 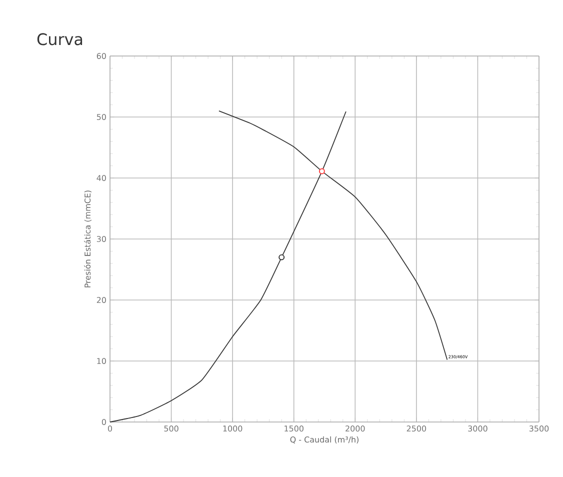 I want to click on chart-title: Curva, so click(x=59, y=39).